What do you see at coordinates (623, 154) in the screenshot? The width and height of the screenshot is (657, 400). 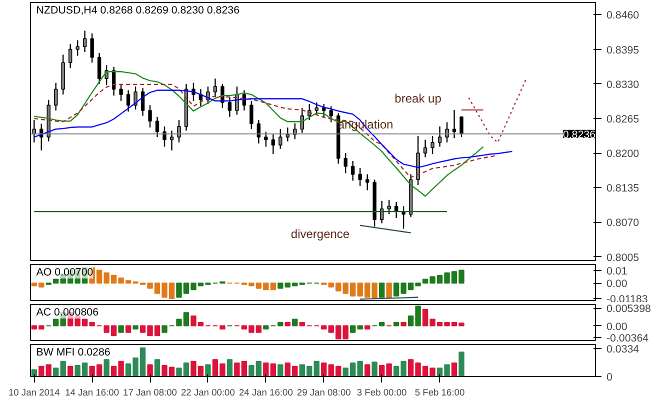 I see `y-tick-label: 0.8200` at bounding box center [623, 154].